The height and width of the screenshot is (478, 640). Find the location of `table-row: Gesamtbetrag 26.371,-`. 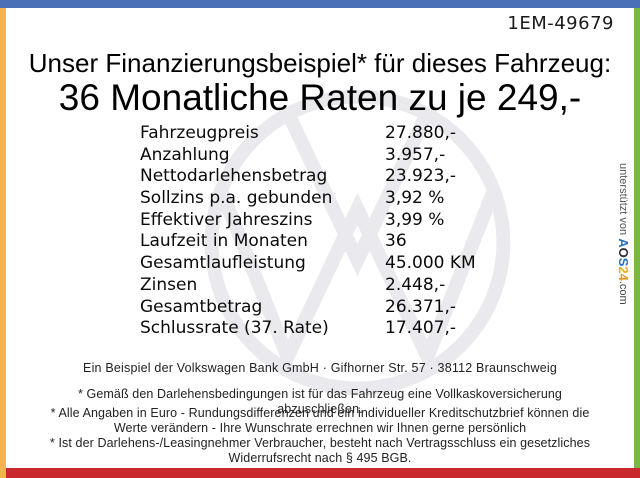

table-row: Gesamtbetrag 26.371,- is located at coordinates (308, 308).